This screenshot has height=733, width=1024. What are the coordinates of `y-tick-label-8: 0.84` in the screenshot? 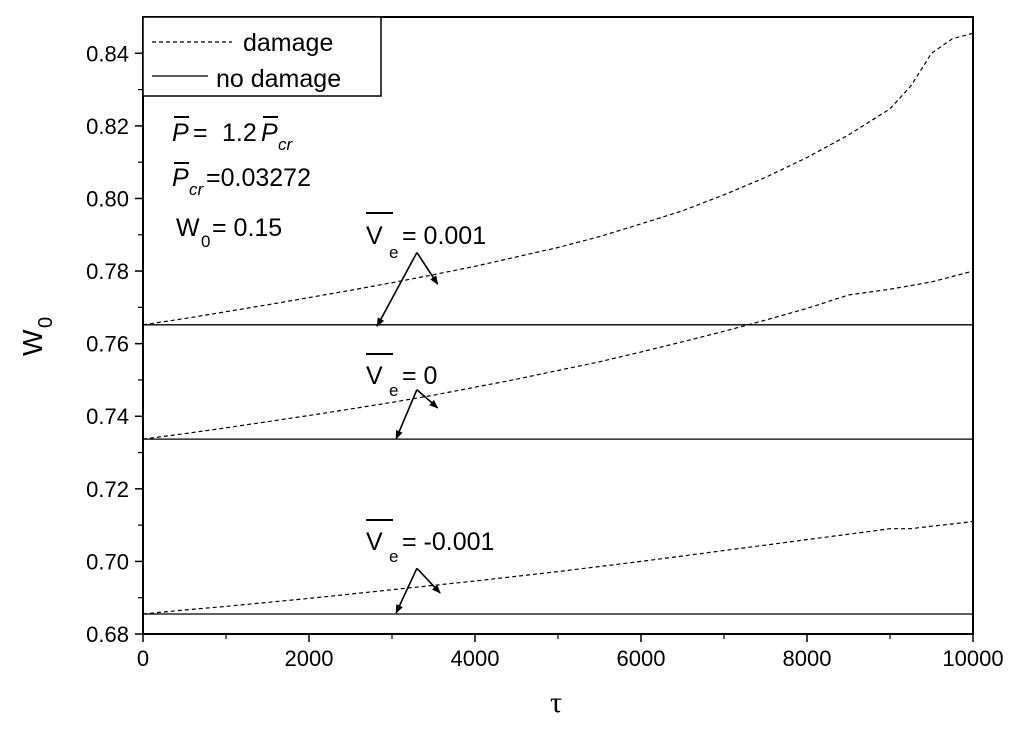 It's located at (107, 53).